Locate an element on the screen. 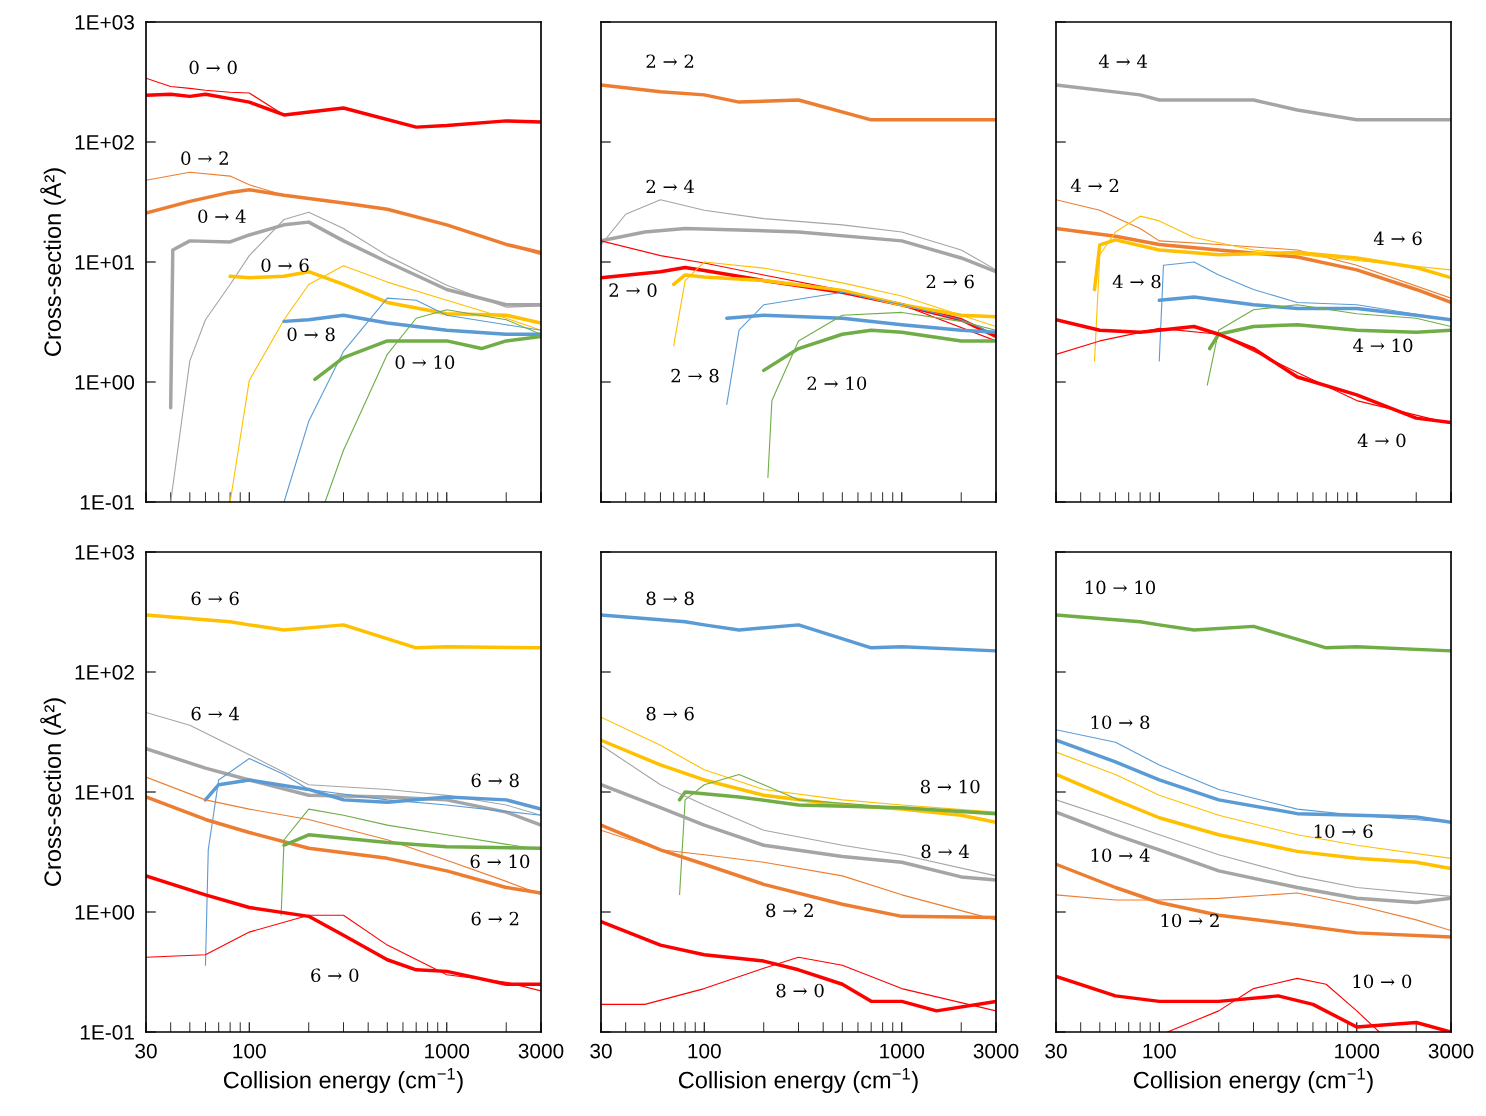  annotation: 6 → 0 is located at coordinates (335, 975).